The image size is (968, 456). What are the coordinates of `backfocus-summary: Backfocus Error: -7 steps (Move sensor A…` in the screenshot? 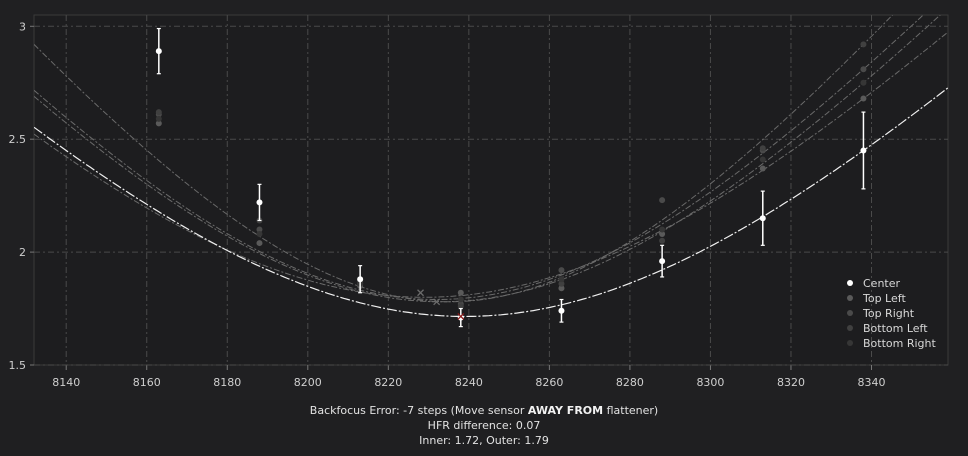 It's located at (484, 428).